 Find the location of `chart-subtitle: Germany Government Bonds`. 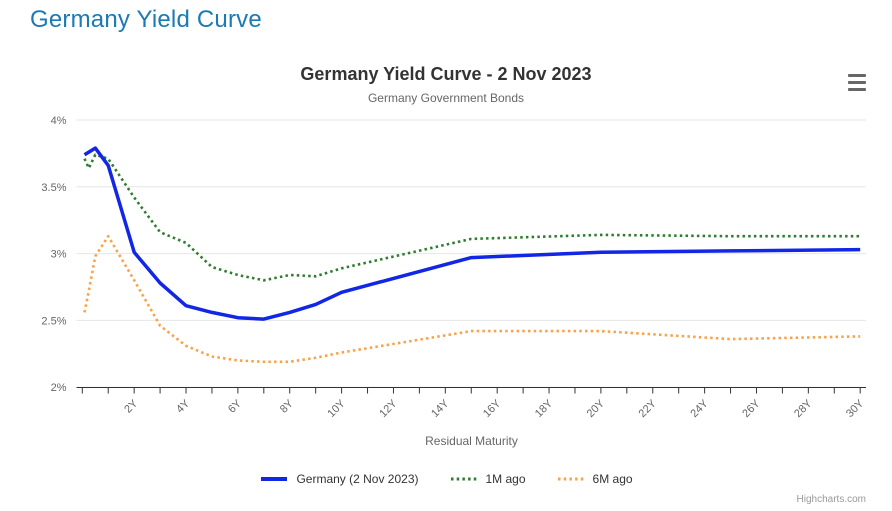

chart-subtitle: Germany Government Bonds is located at coordinates (446, 98).